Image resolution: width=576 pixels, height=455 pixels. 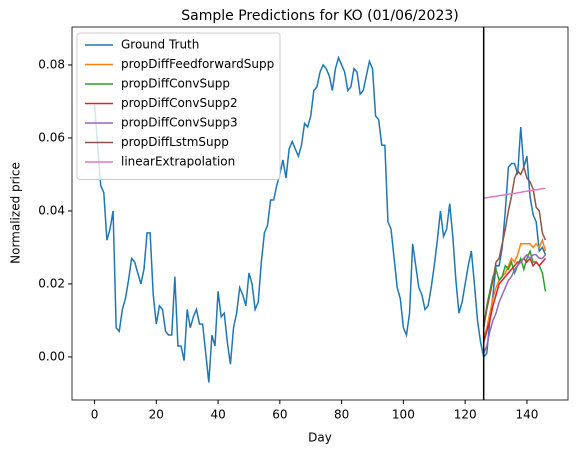 I want to click on x-tick-label: 20, so click(x=156, y=415).